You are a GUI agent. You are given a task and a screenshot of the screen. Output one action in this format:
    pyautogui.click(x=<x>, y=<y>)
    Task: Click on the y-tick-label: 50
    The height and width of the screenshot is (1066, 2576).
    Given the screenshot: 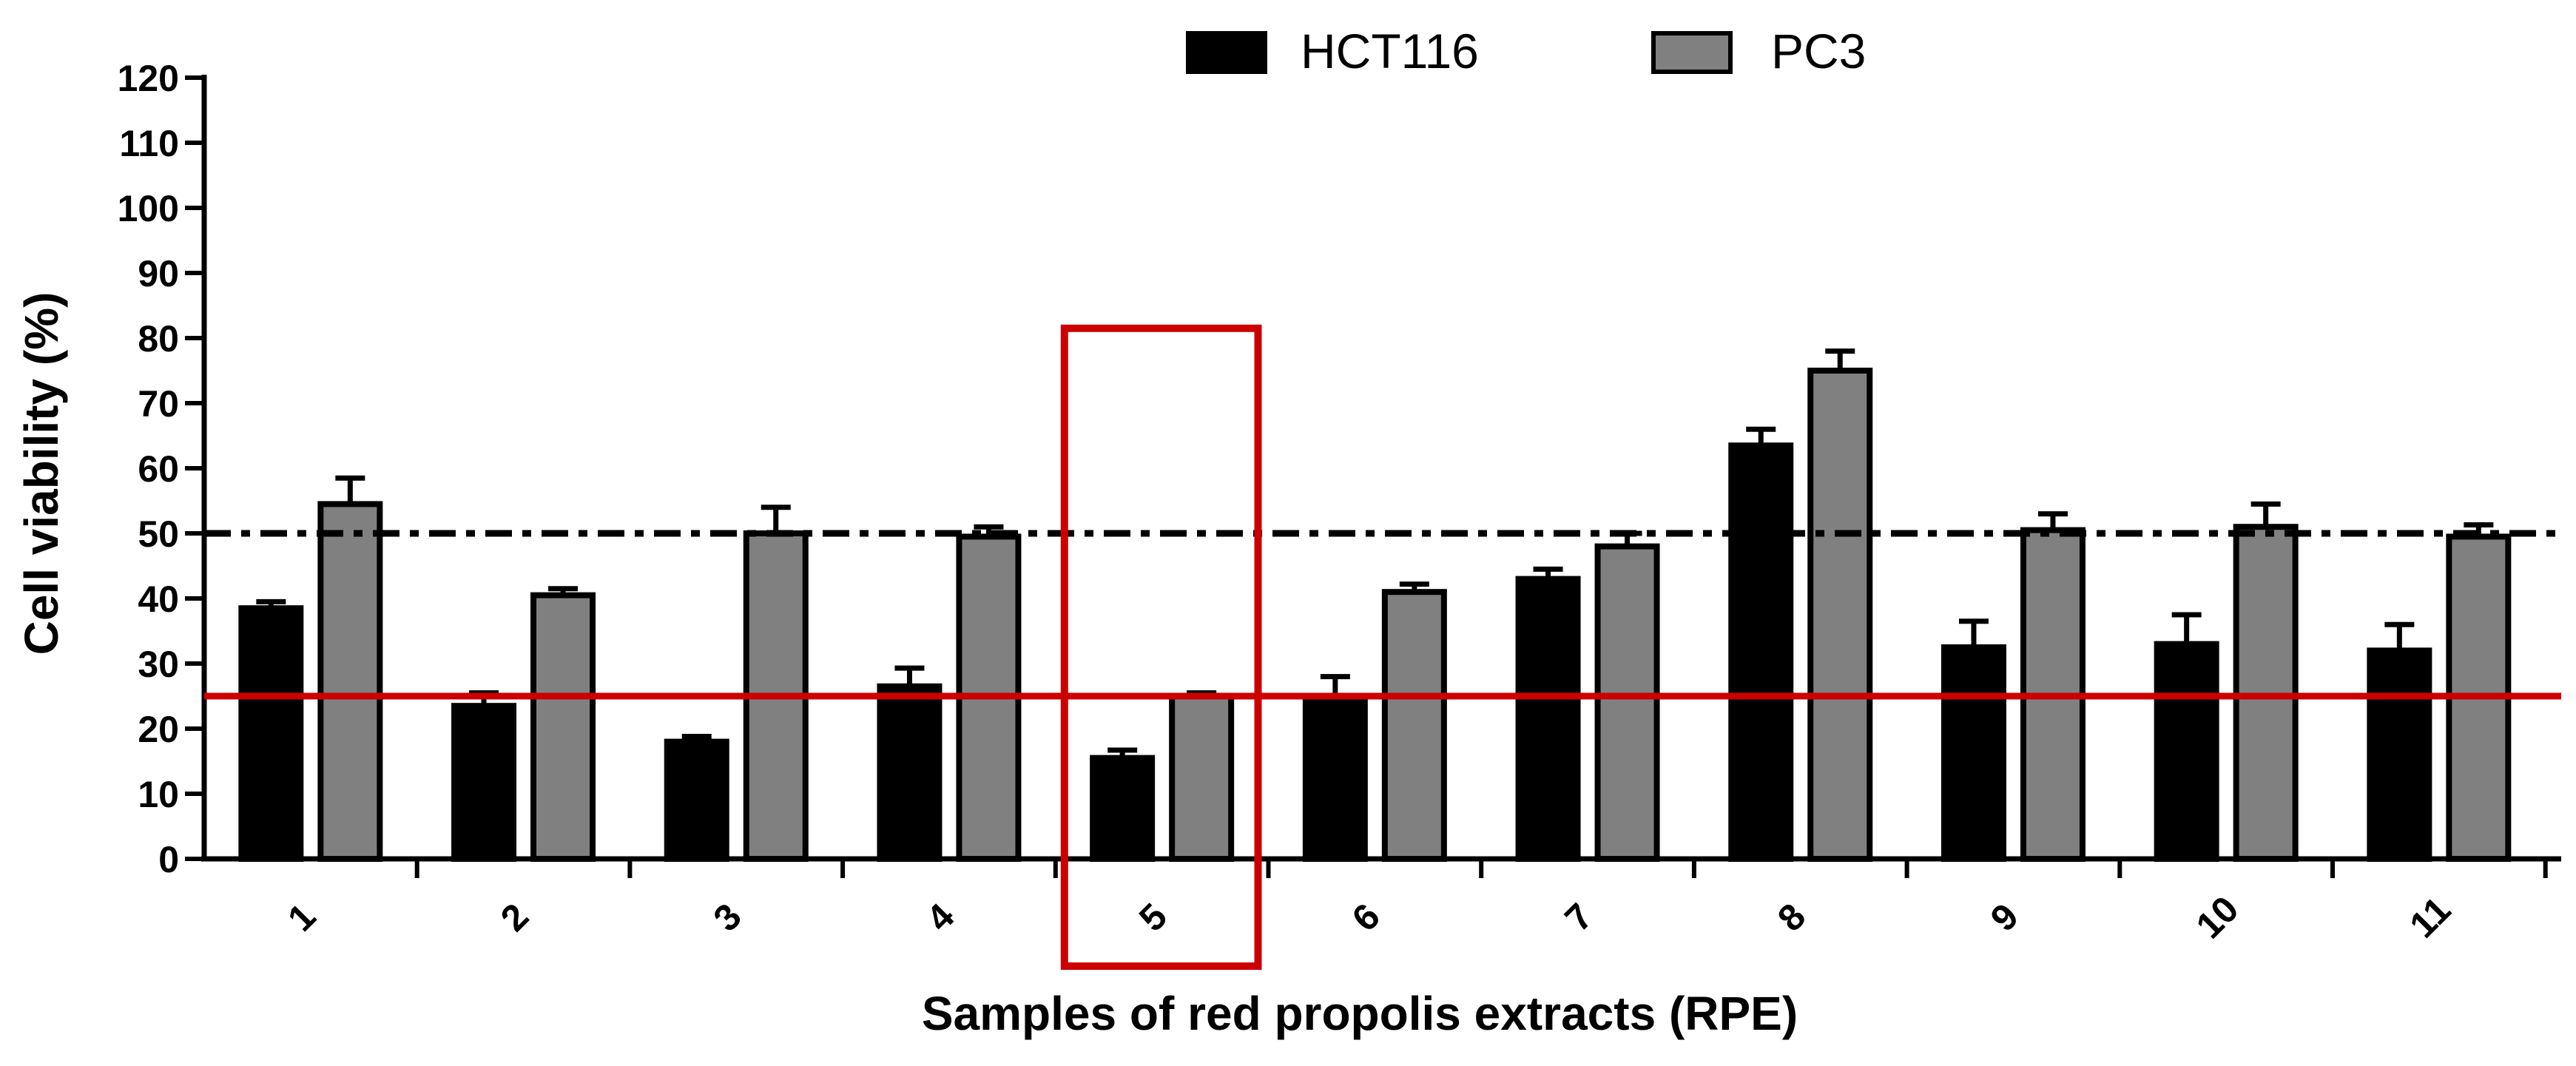 What is the action you would take?
    pyautogui.click(x=158, y=534)
    